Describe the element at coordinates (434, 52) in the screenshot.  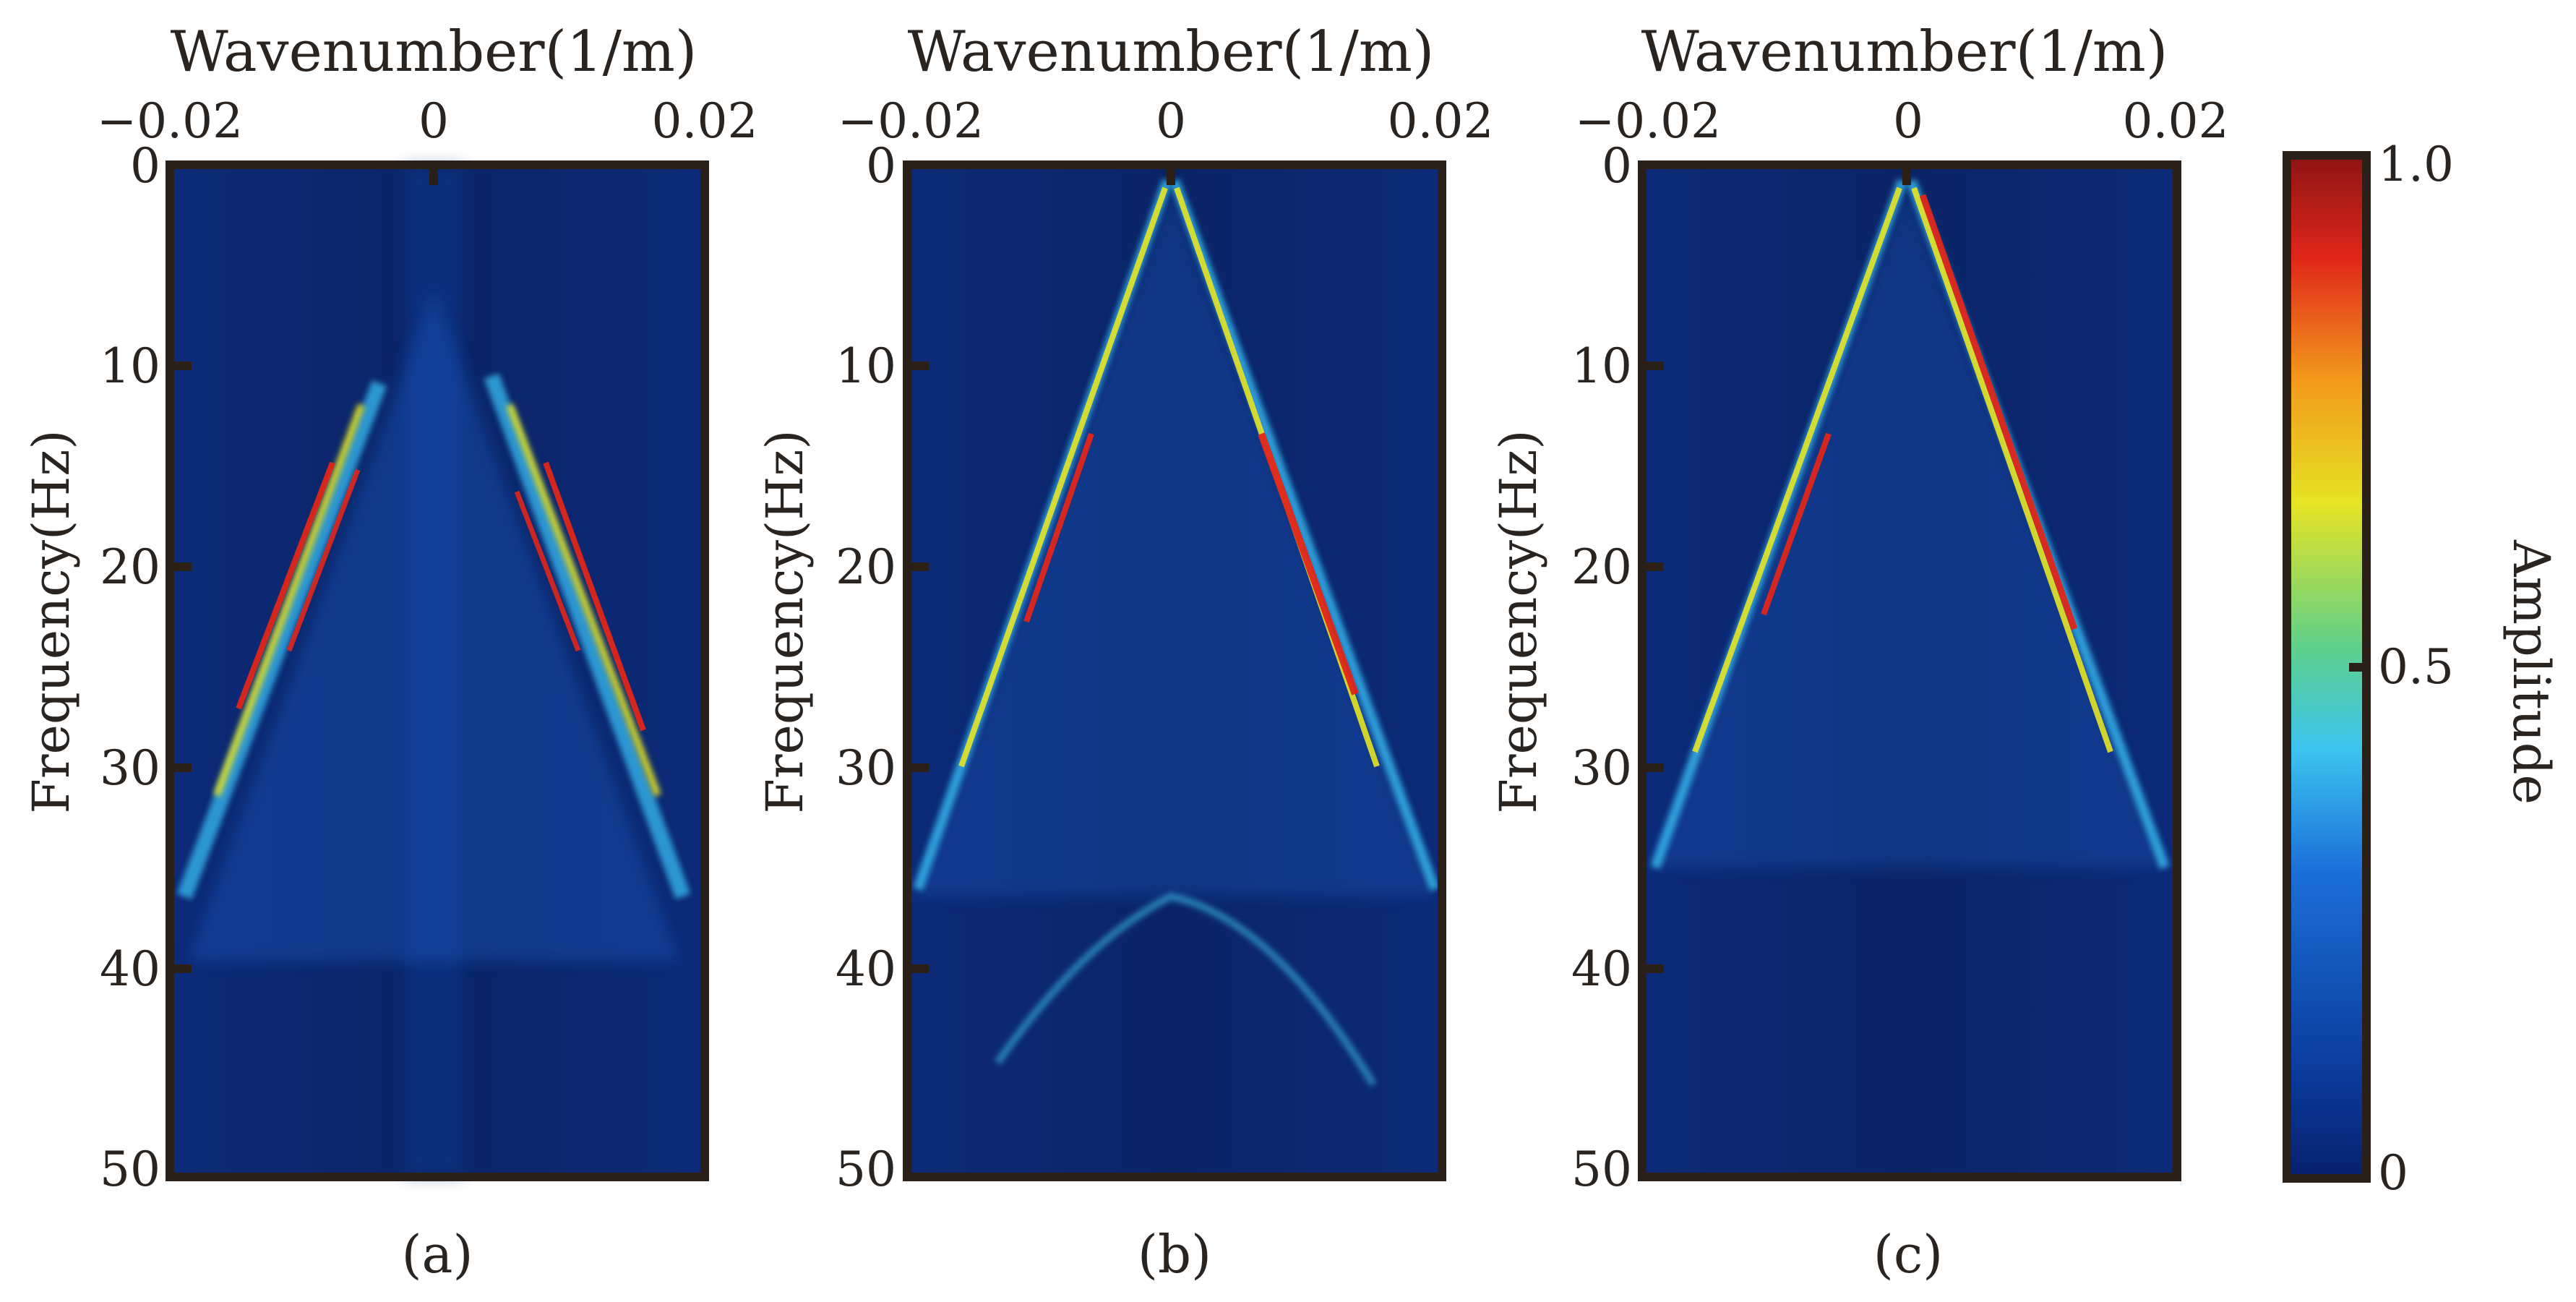
I see `panel-a-xlabel: Wavenumber(1/m)` at that location.